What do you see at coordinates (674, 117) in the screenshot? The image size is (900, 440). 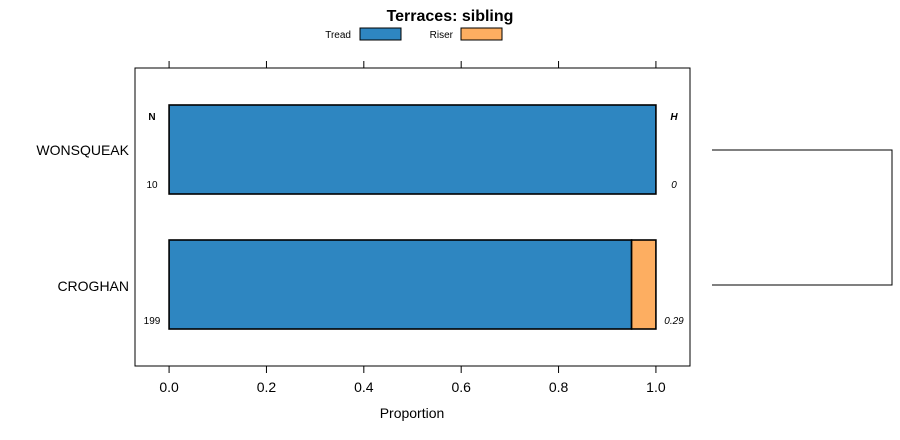 I see `h-header: H` at bounding box center [674, 117].